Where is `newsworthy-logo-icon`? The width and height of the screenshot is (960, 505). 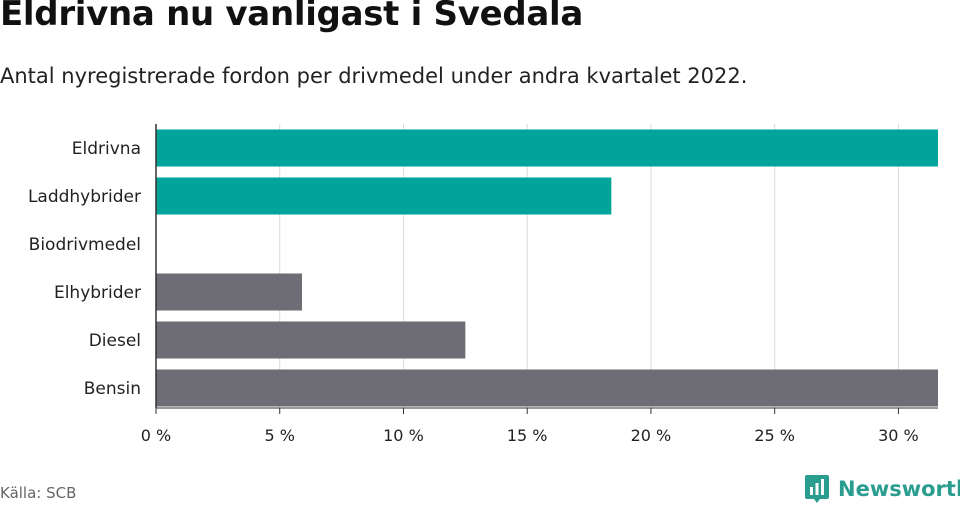 newsworthy-logo-icon is located at coordinates (817, 489).